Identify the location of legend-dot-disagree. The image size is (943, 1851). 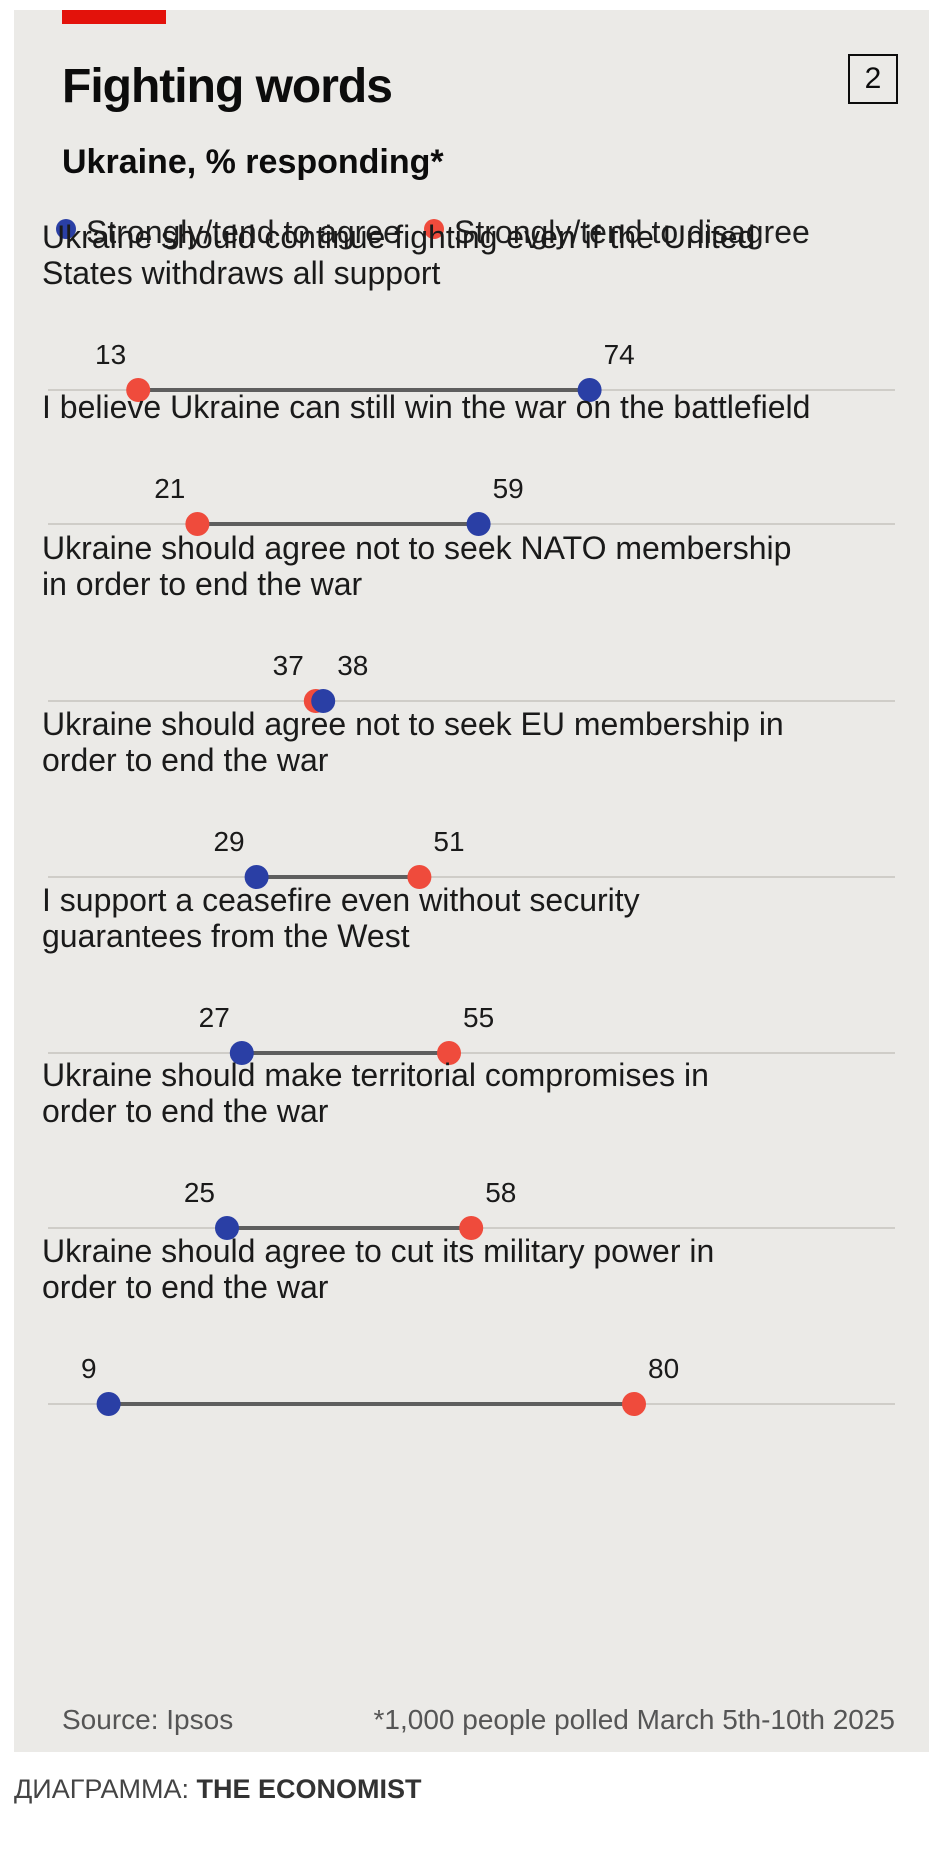
(434, 229).